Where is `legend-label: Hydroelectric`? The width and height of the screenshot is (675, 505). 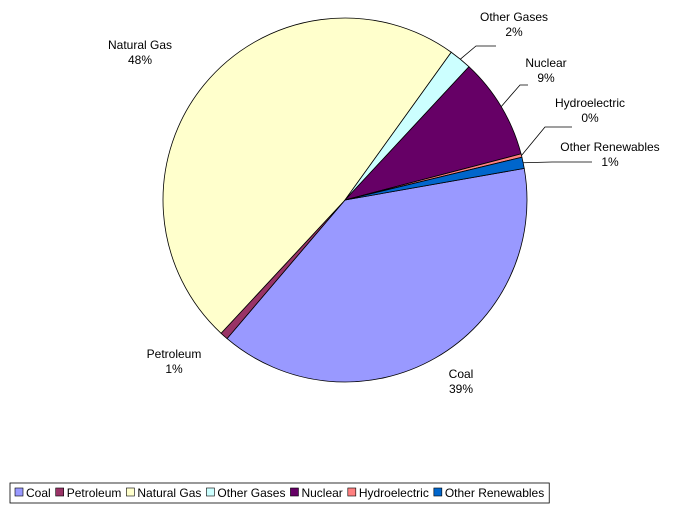 legend-label: Hydroelectric is located at coordinates (394, 493).